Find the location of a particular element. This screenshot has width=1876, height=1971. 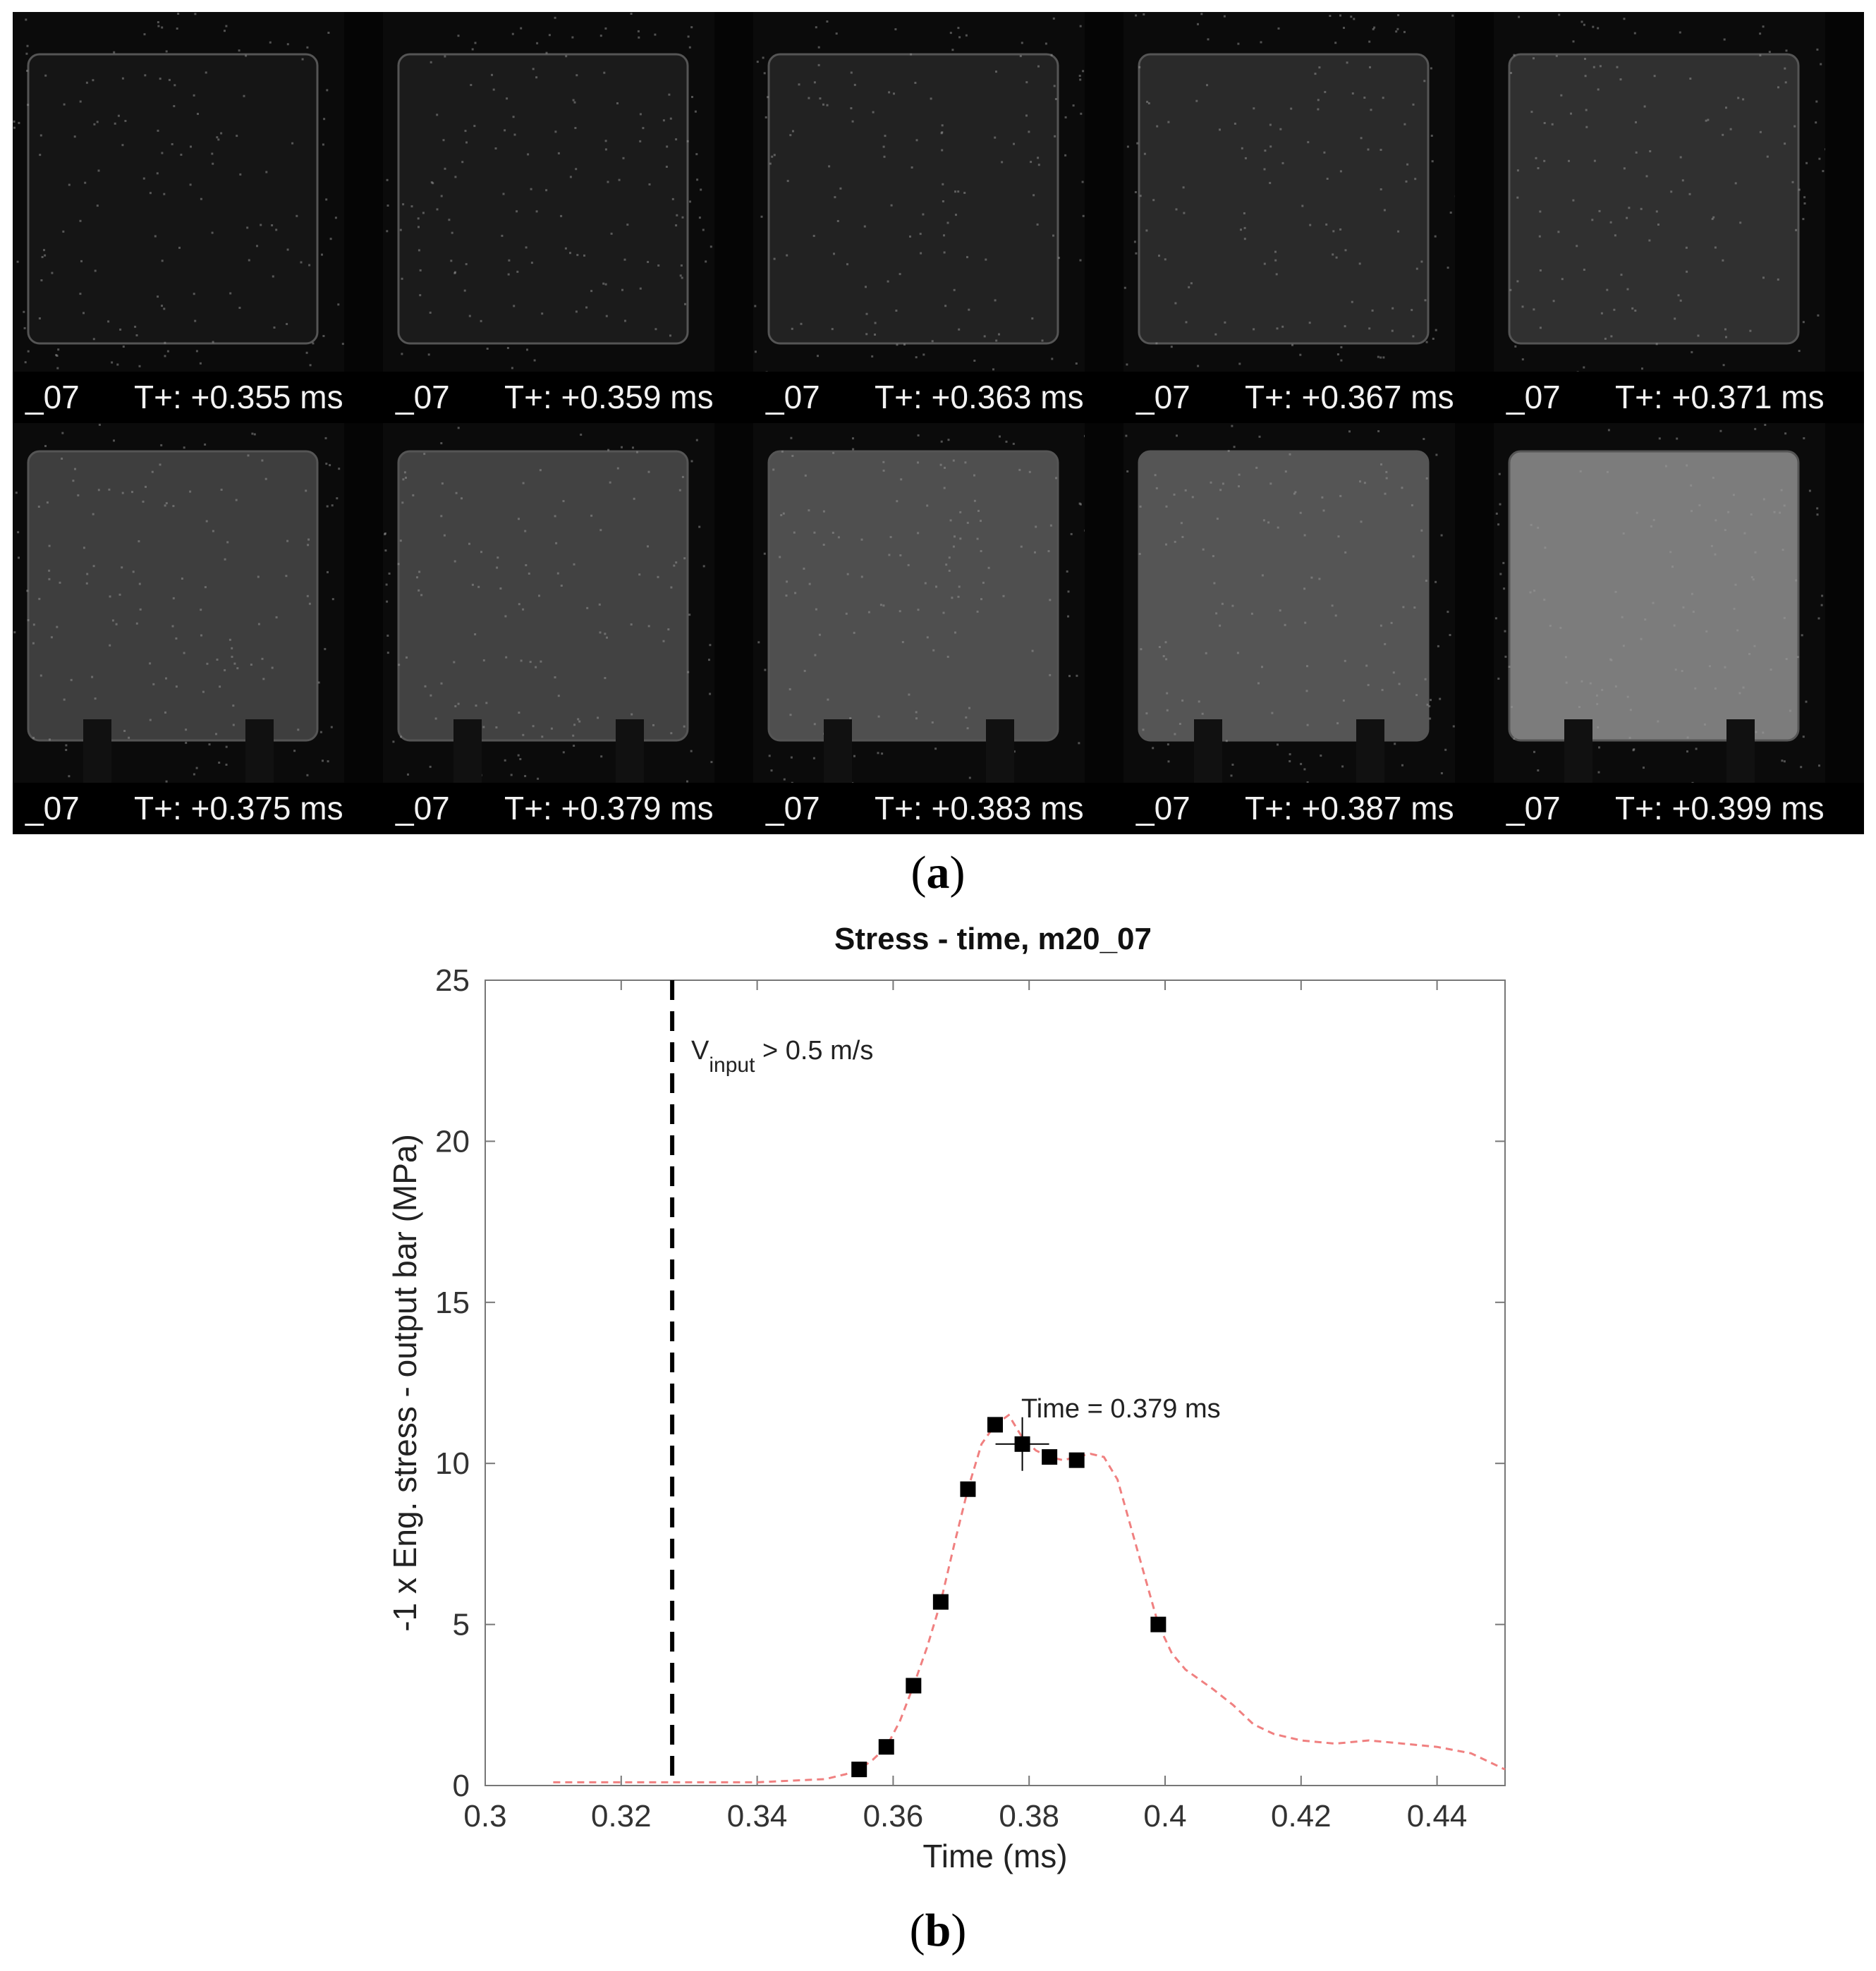

frame-caption: _07 T+: +0.371 ms is located at coordinates (1679, 397).